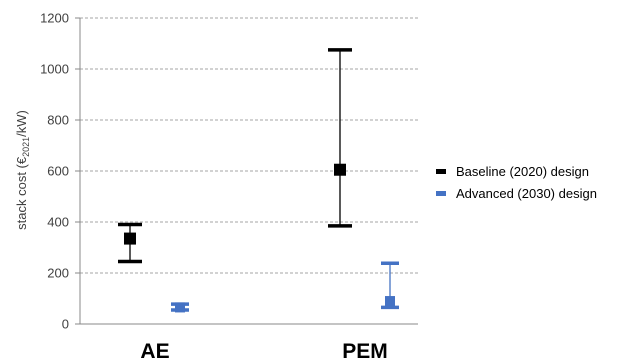  I want to click on legend-item-baseline: Baseline (2020) design, so click(516, 171).